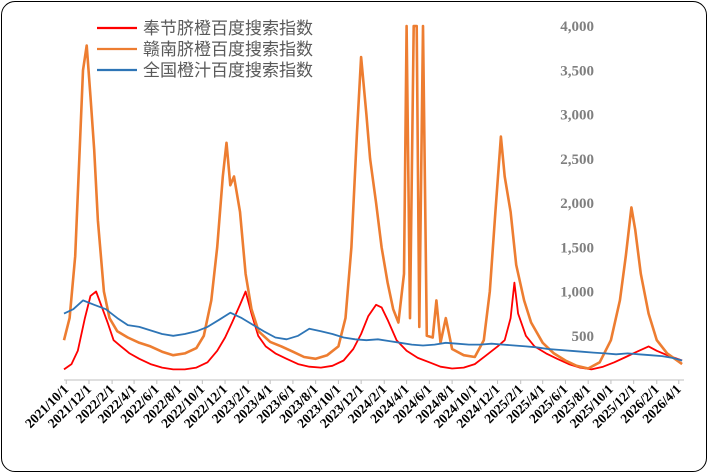 This screenshot has height=475, width=710. Describe the element at coordinates (577, 71) in the screenshot. I see `y-tick-label: 3,500` at that location.